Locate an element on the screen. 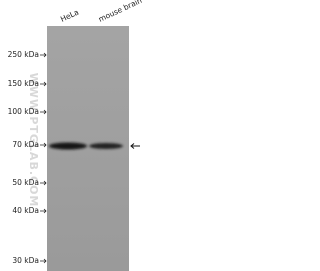 The width and height of the screenshot is (320, 271). marker-label: 40 kDa is located at coordinates (25, 210).